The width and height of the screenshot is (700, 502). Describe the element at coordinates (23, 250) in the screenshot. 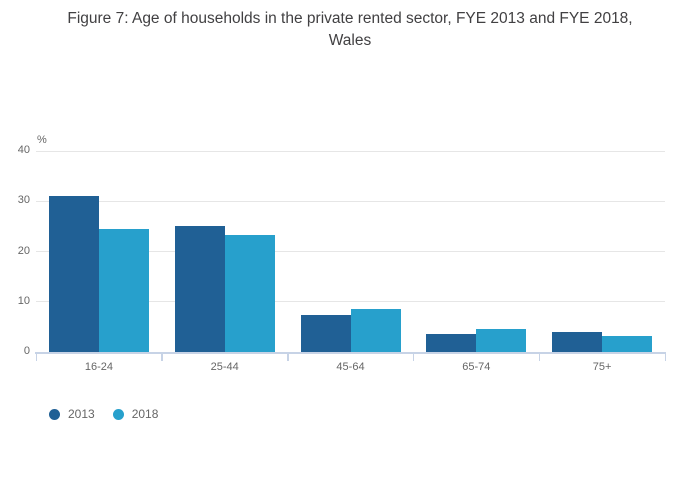

I see `y-tick-label-20: 20` at that location.